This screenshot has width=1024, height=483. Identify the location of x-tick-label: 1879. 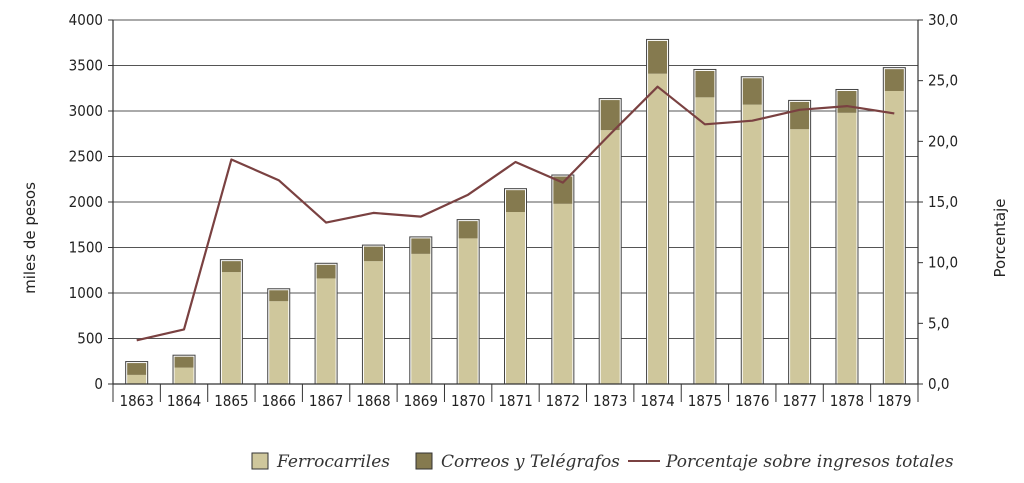
(894, 401).